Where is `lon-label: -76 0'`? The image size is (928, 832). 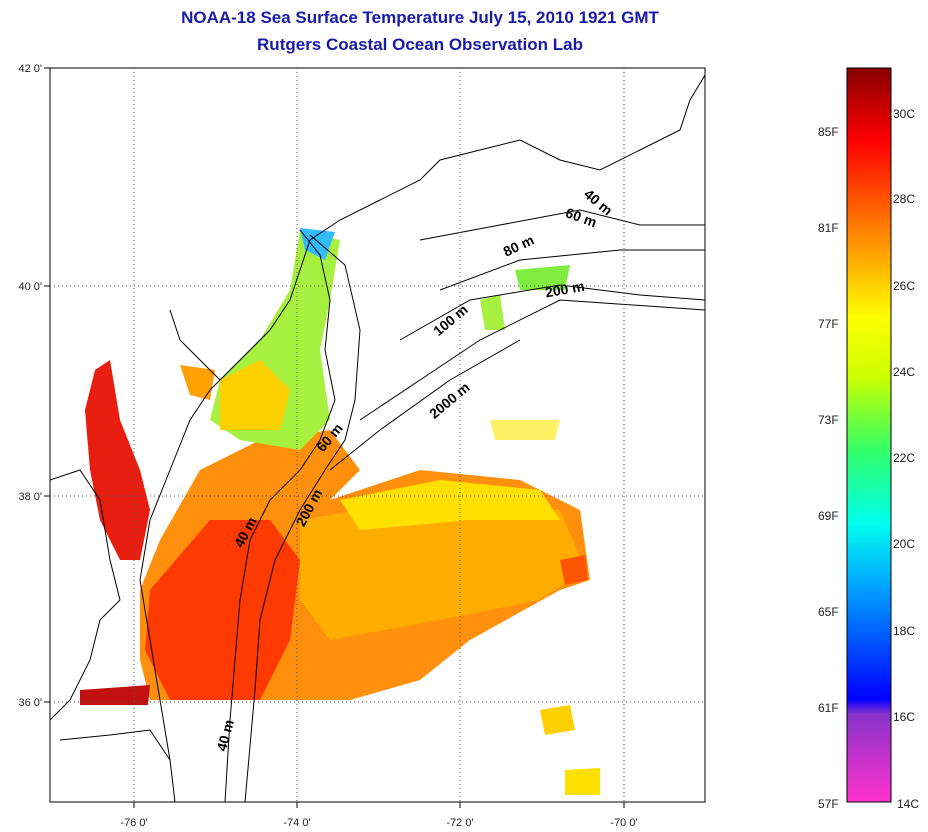
lon-label: -76 0' is located at coordinates (133, 823).